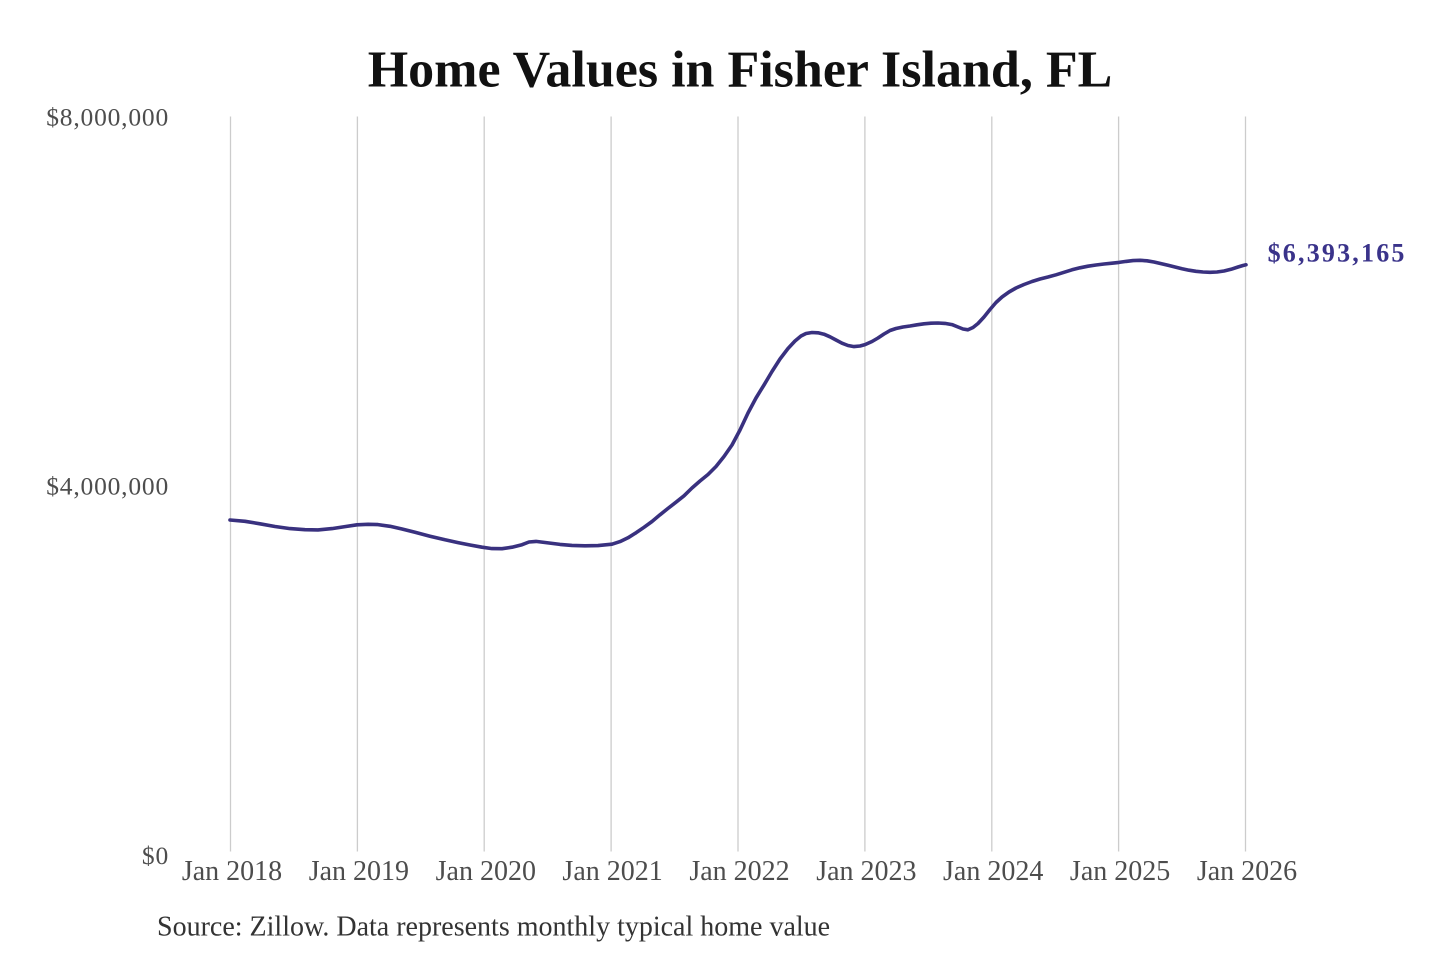 The image size is (1440, 960). Describe the element at coordinates (107, 117) in the screenshot. I see `svg-text: $8,000,000` at that location.